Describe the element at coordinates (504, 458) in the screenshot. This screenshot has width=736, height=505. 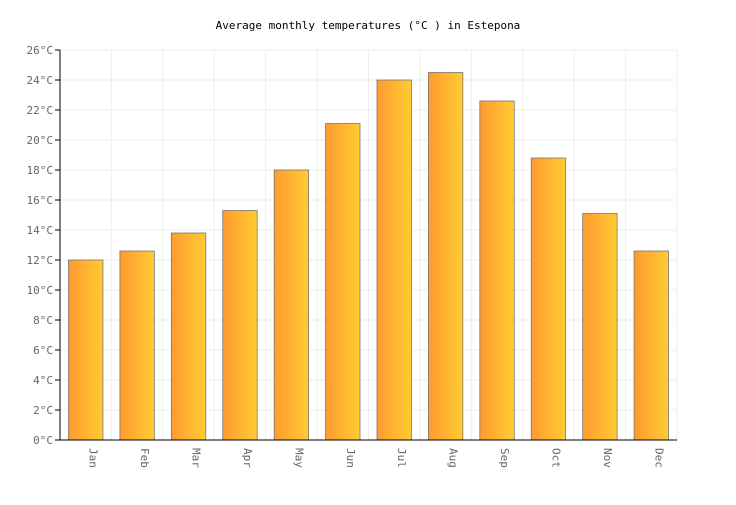
I see `x-tick-label: Sep` at that location.